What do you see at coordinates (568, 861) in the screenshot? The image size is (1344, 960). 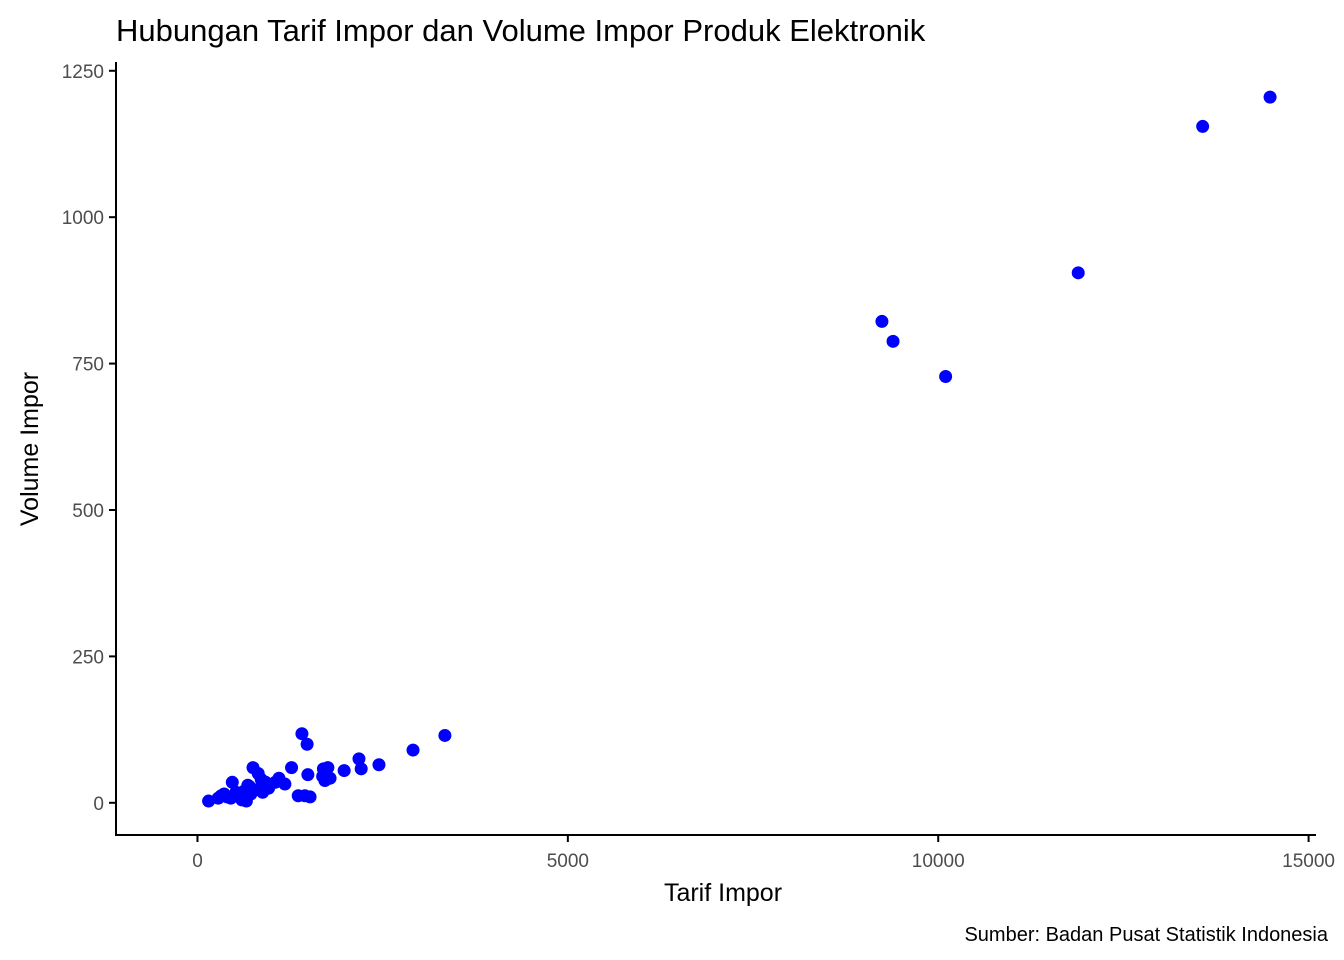 I see `x-tick-label: 5000` at bounding box center [568, 861].